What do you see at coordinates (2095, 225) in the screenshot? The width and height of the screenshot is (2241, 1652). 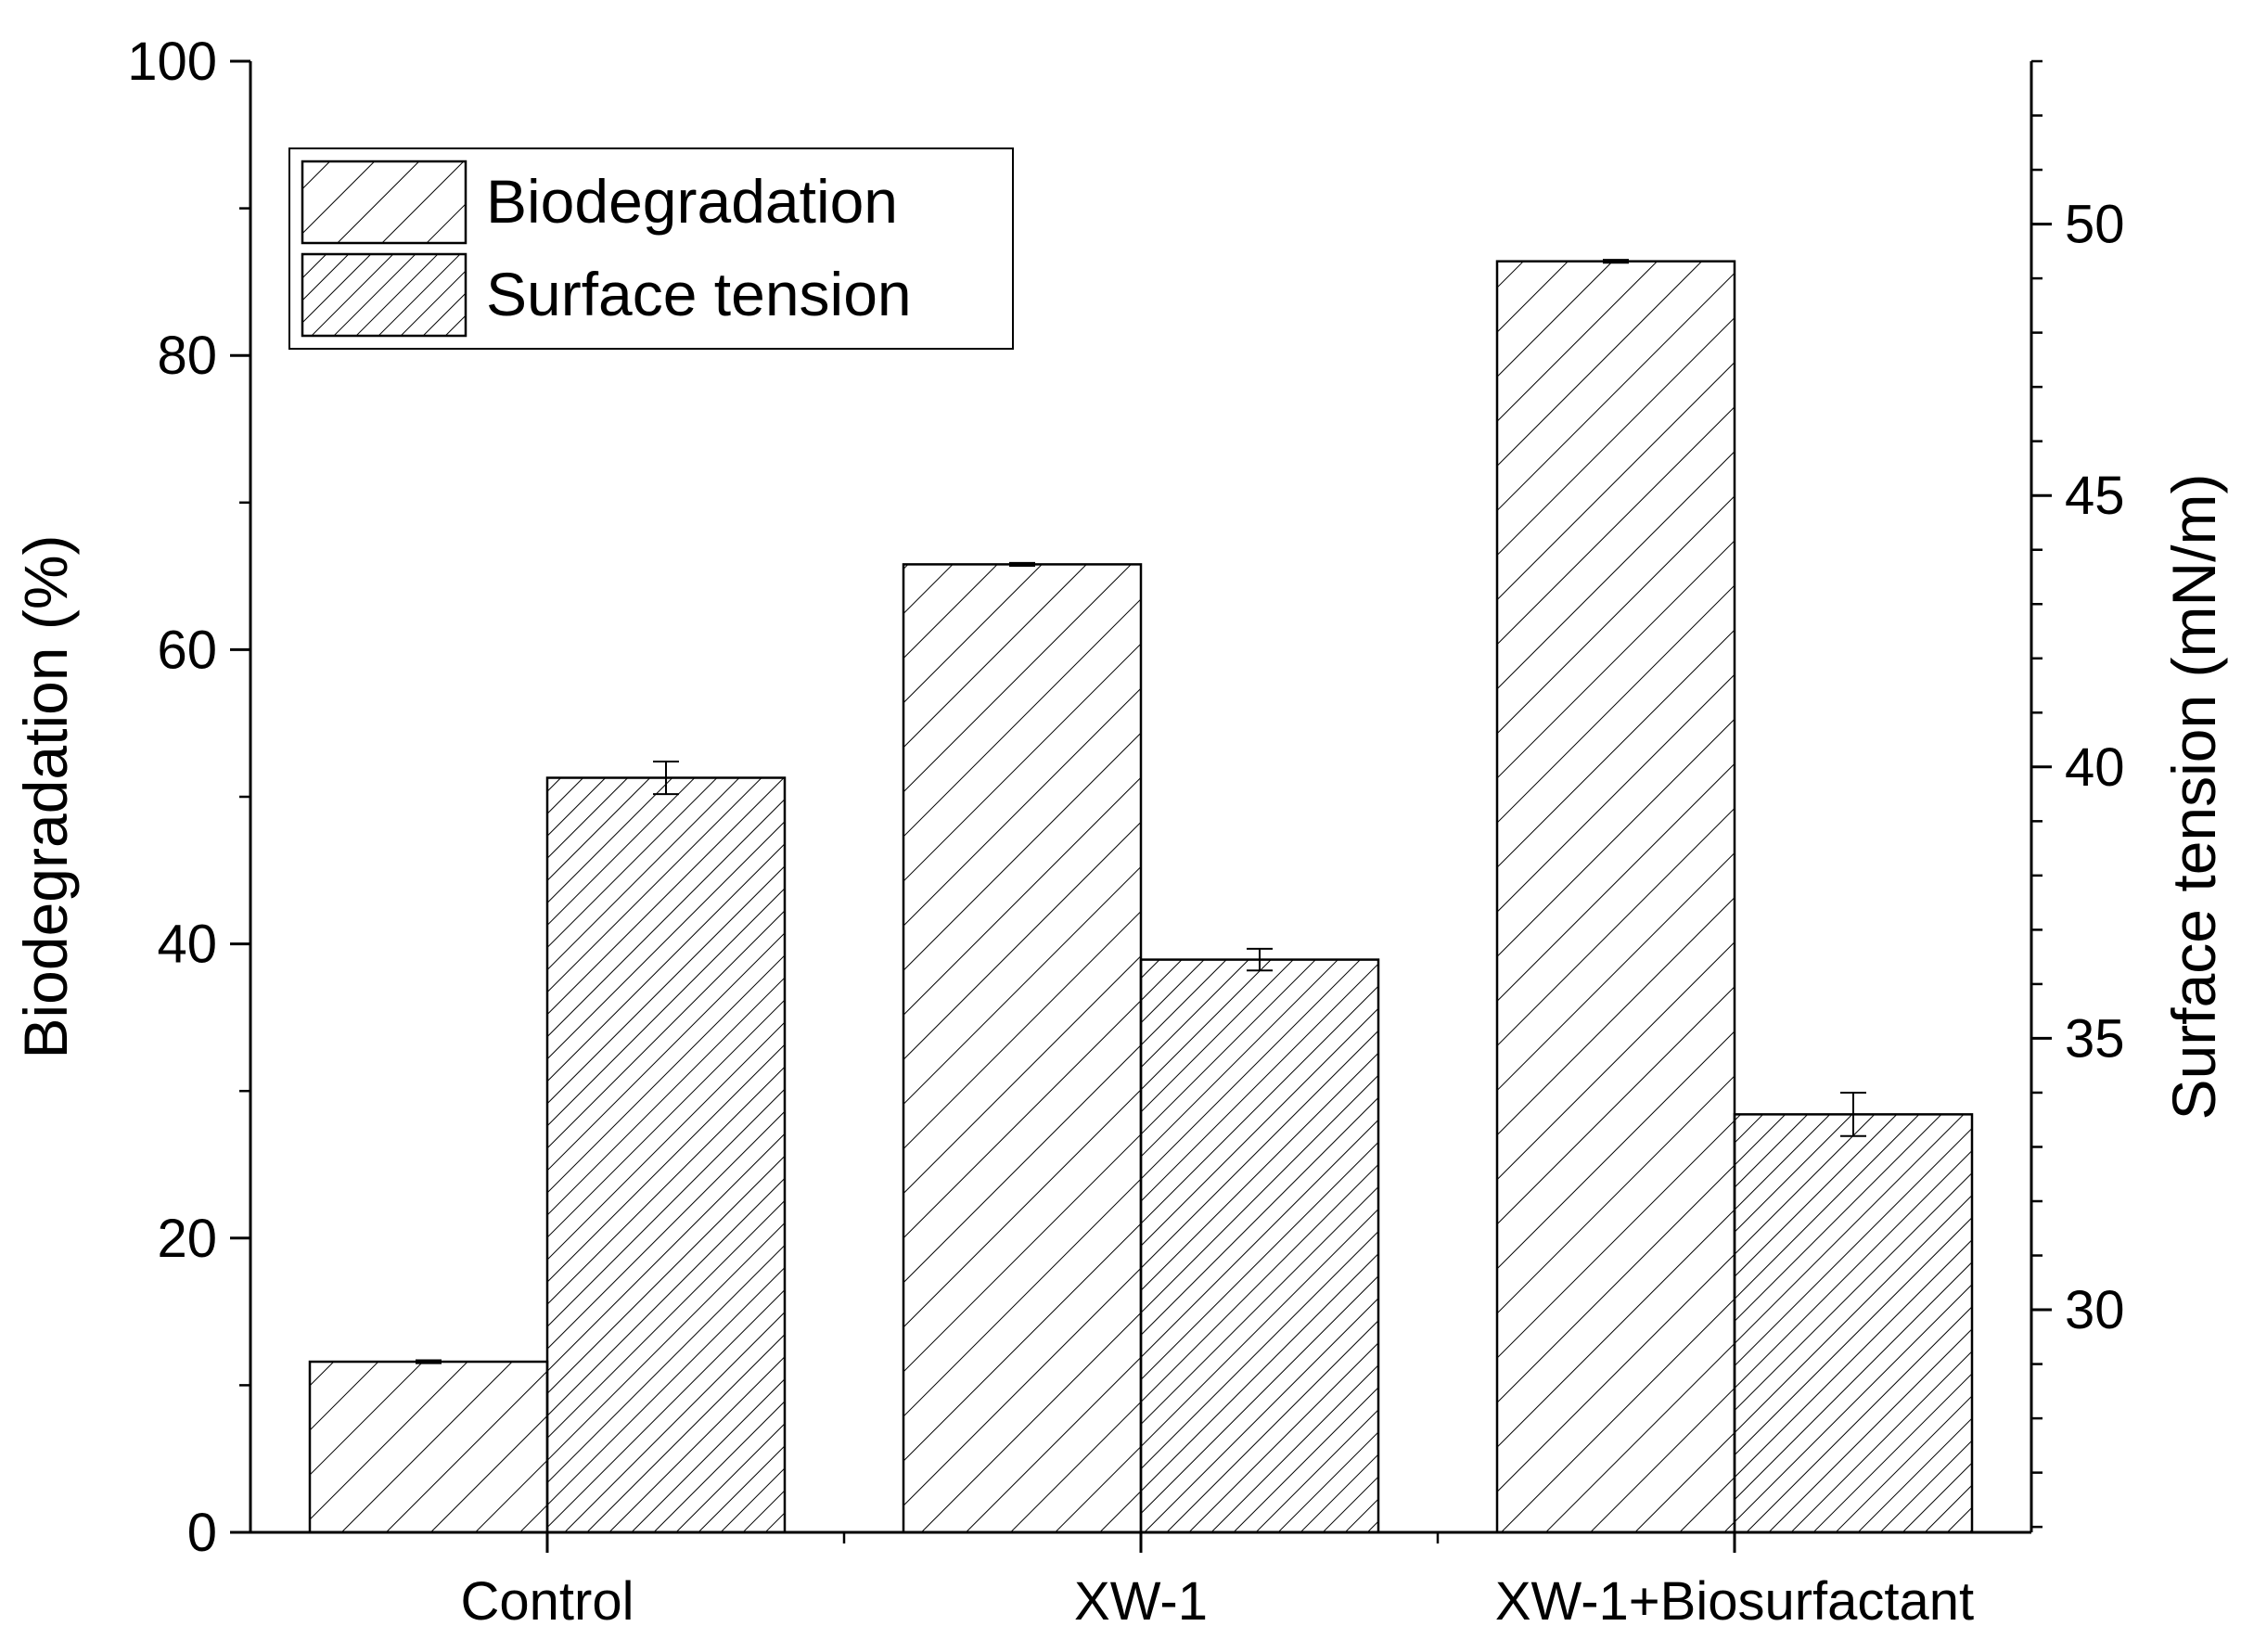 I see `right-axis-tick-label: 50` at bounding box center [2095, 225].